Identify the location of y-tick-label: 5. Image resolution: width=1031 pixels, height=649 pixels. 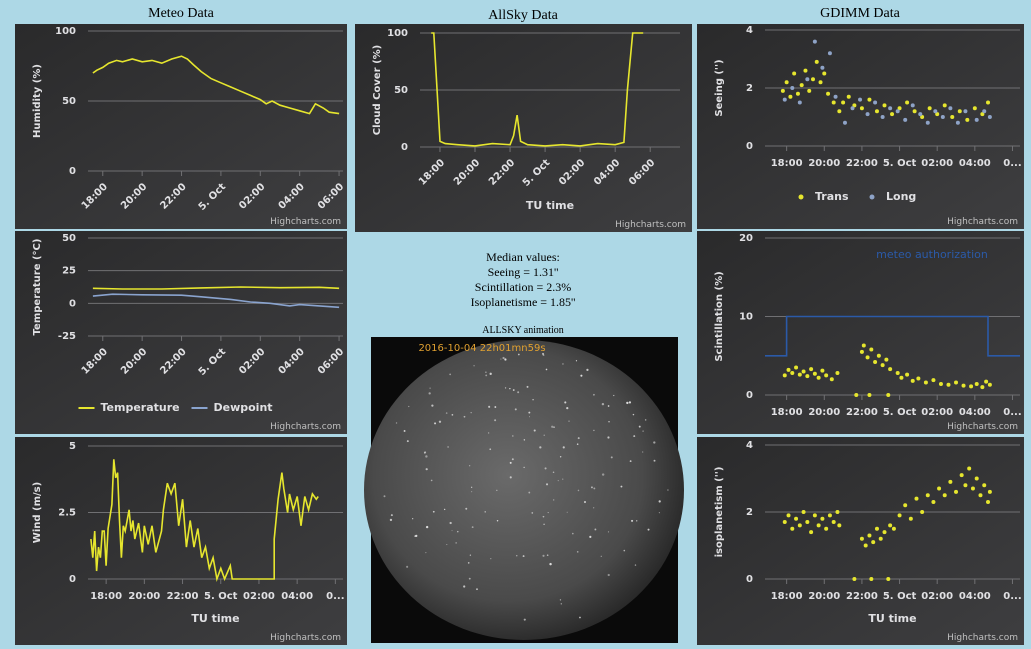
(72, 446).